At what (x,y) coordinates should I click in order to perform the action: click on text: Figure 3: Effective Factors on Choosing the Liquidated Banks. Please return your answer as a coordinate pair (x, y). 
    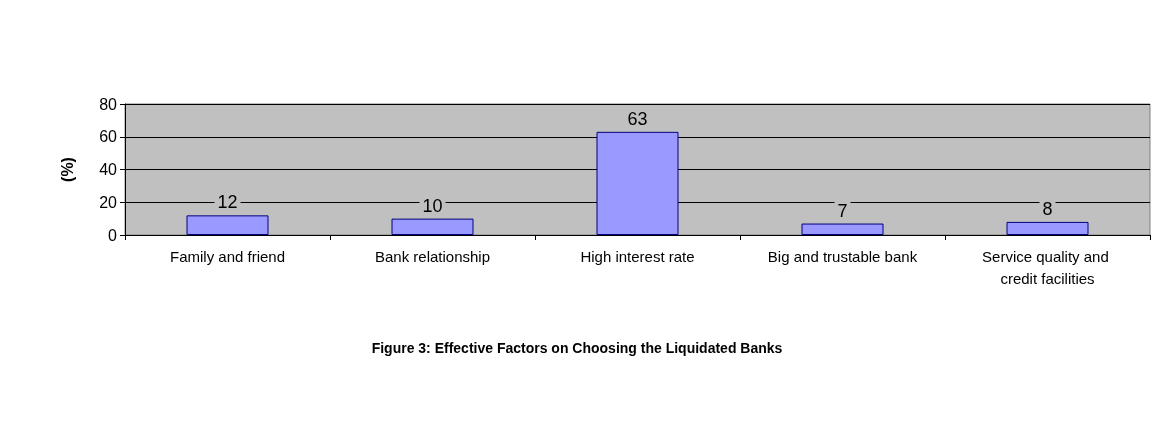
    Looking at the image, I should click on (577, 348).